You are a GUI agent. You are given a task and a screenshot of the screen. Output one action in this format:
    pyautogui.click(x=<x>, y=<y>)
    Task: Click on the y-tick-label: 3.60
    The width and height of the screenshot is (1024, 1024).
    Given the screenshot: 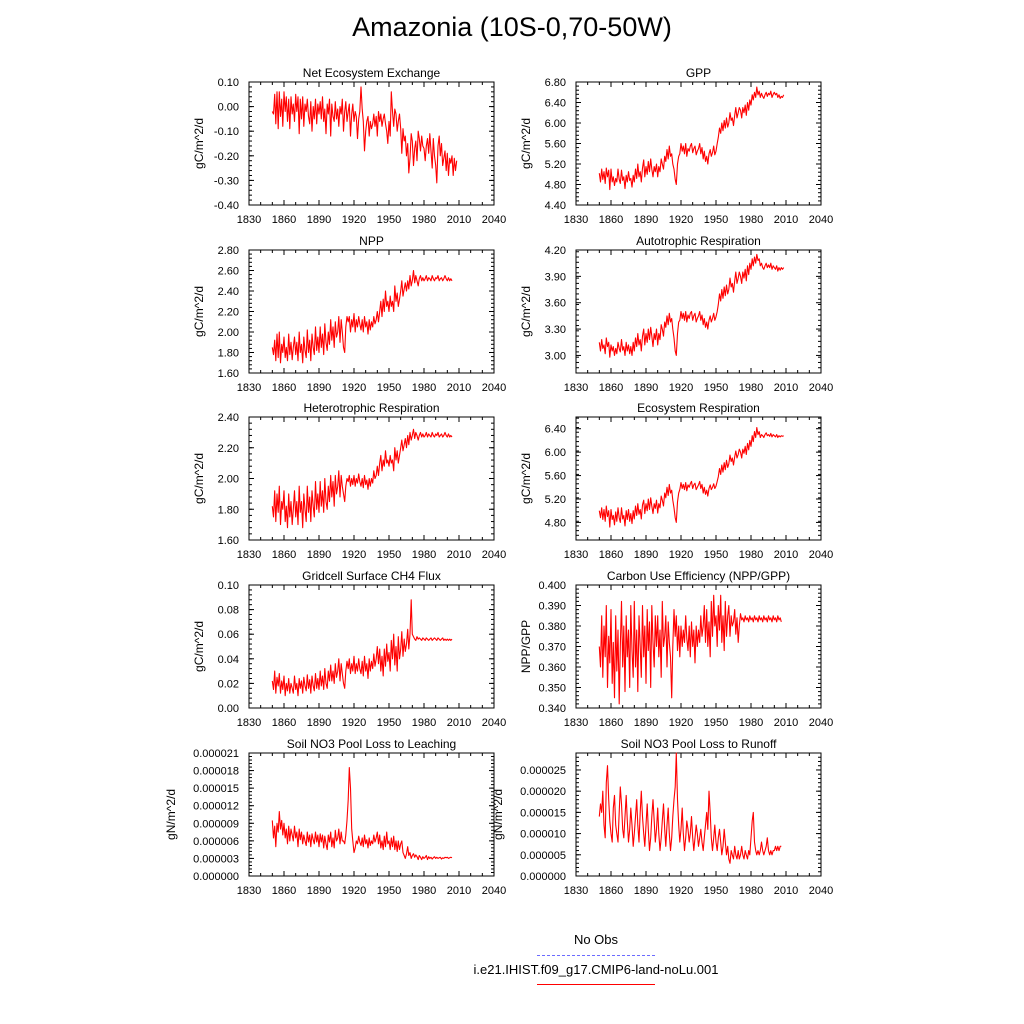 What is the action you would take?
    pyautogui.click(x=555, y=304)
    